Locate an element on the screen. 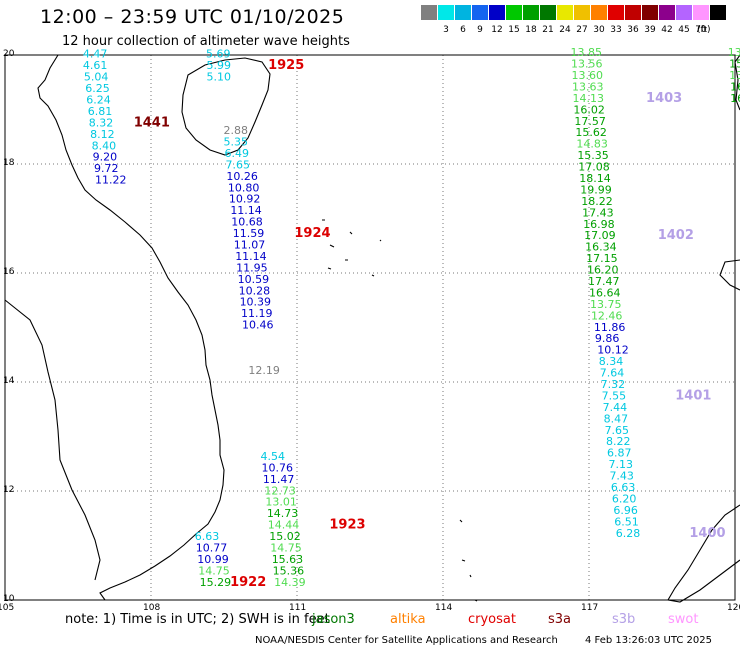  wave-height-label: 6.20 is located at coordinates (624, 498).